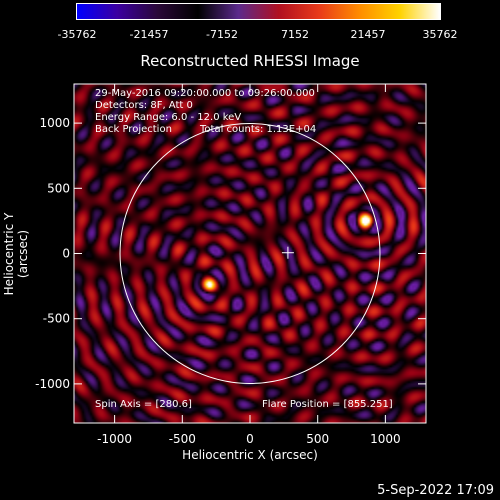 The height and width of the screenshot is (500, 500). I want to click on colorbar-tick-label: 21457, so click(368, 34).